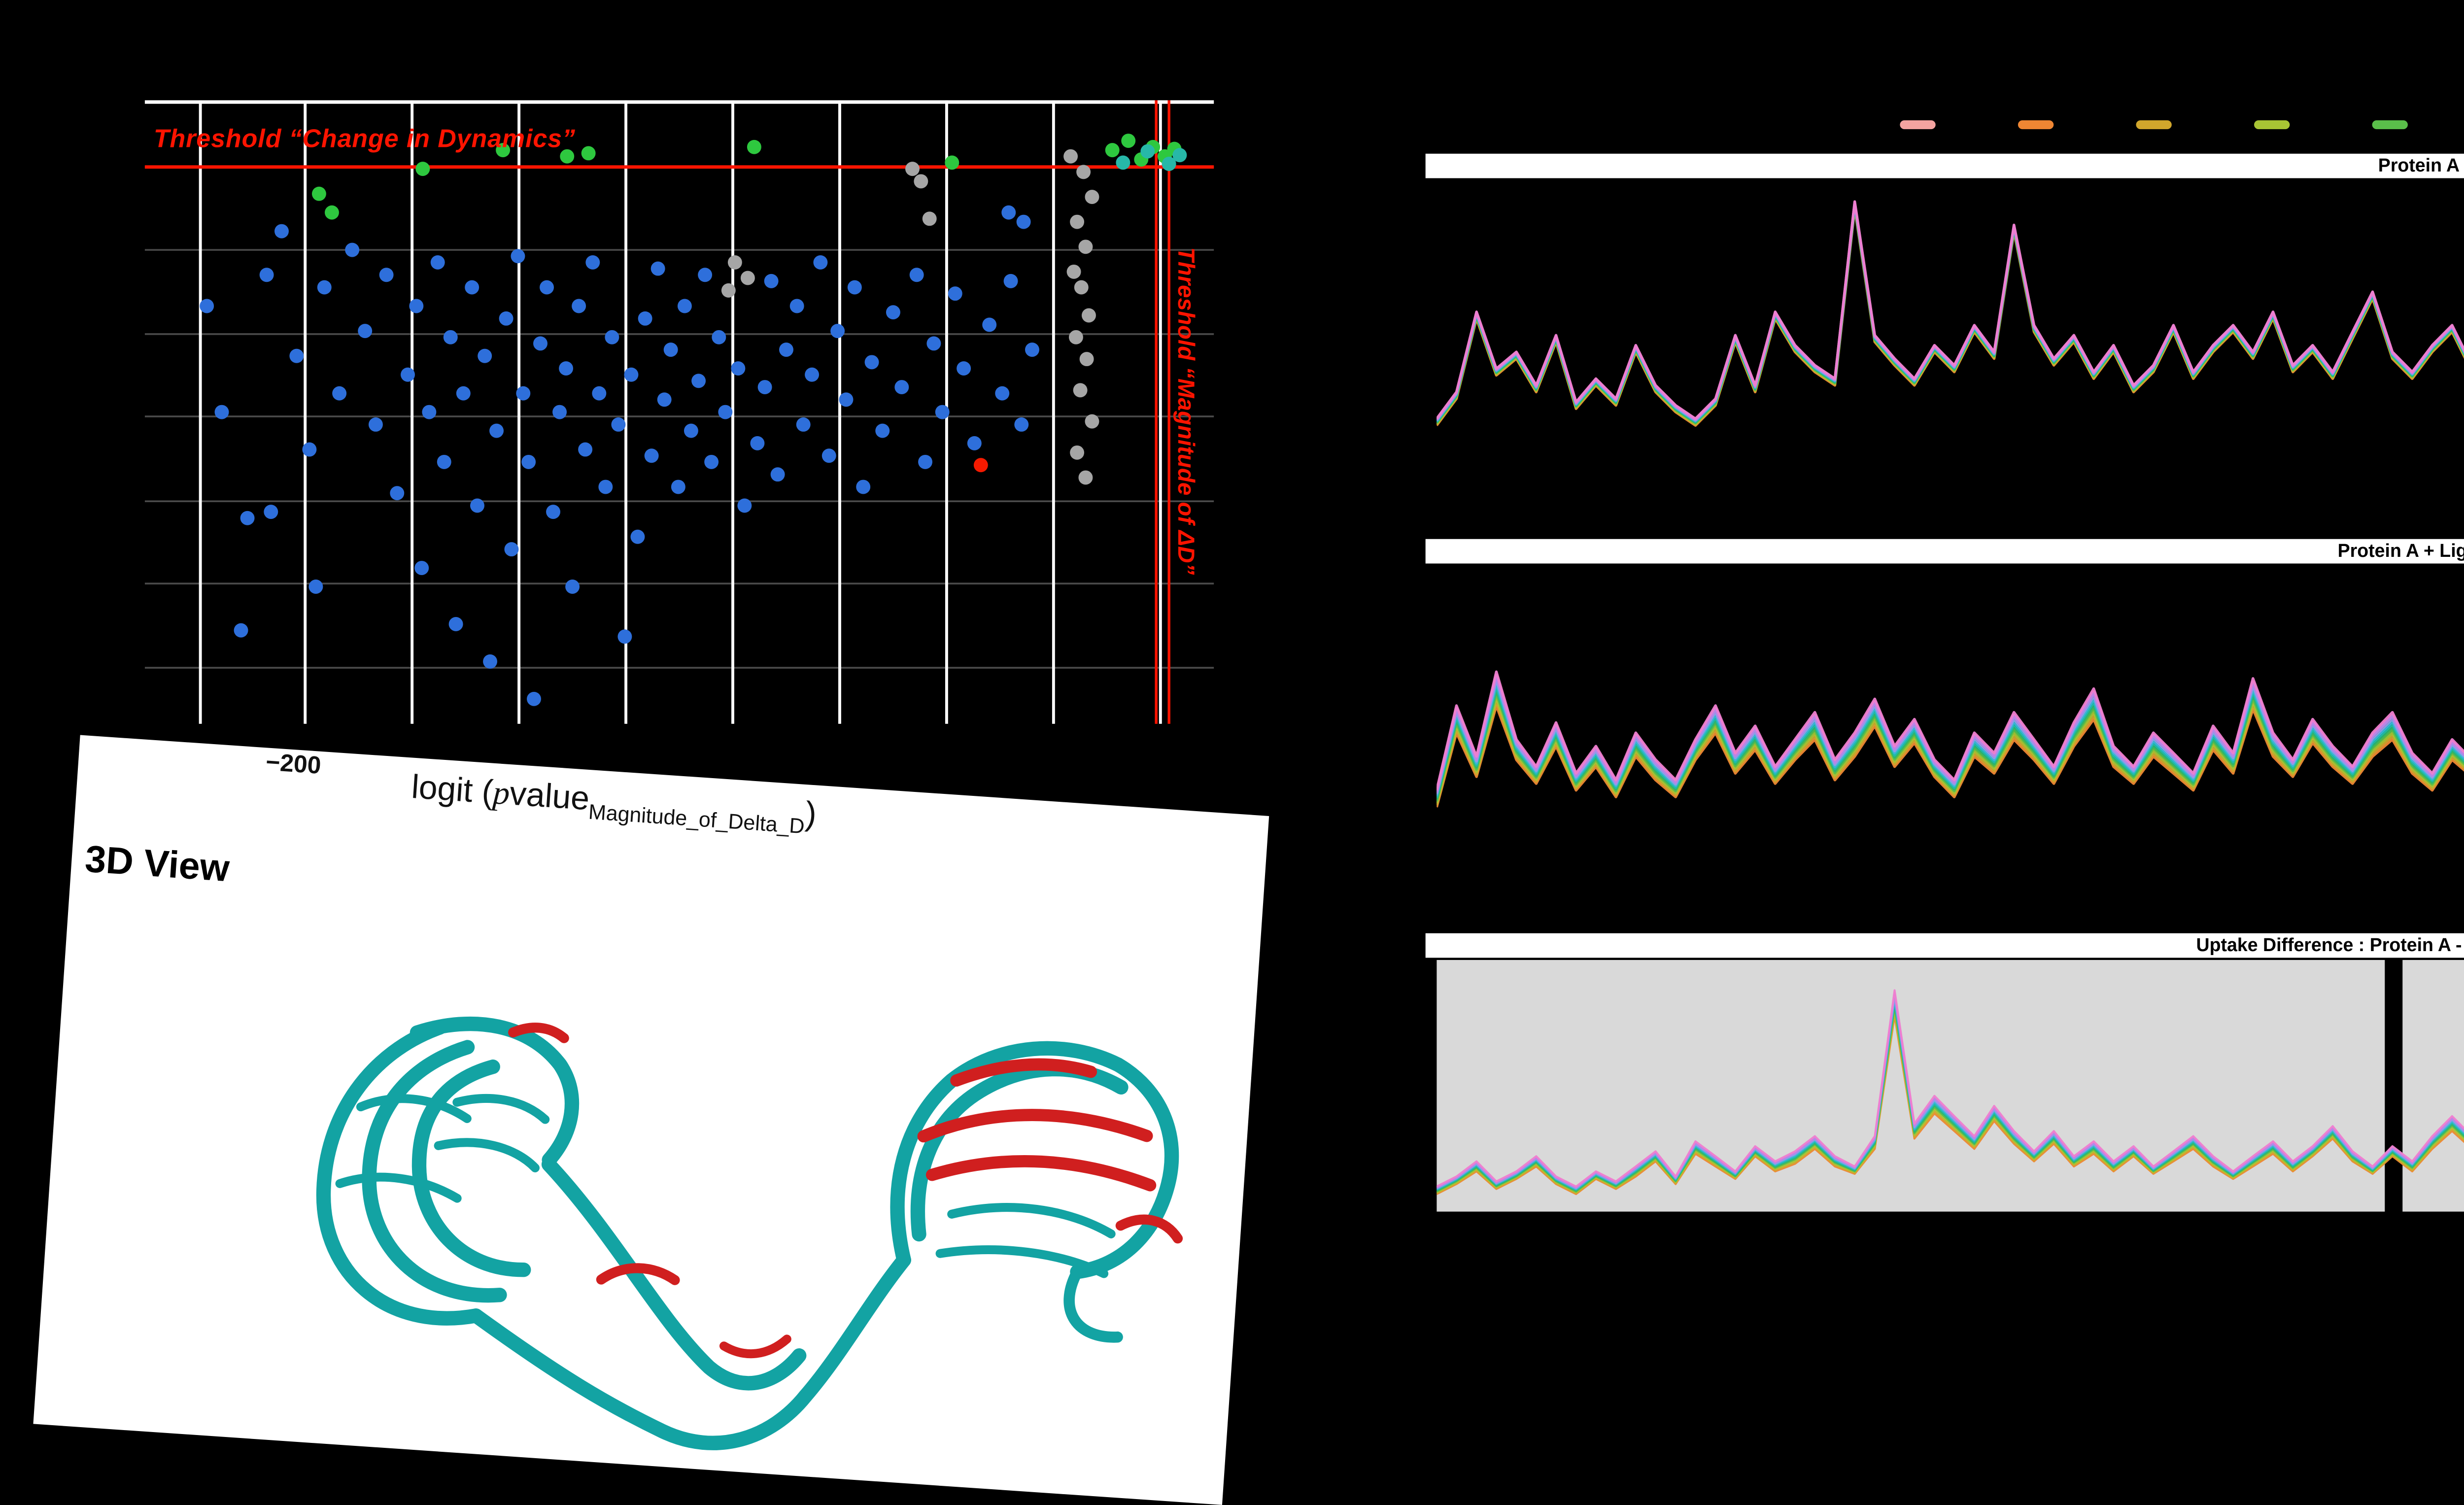 The image size is (2464, 1505). I want to click on chart-title-protein-a-ligand: Protein A + Ligand, so click(1944, 551).